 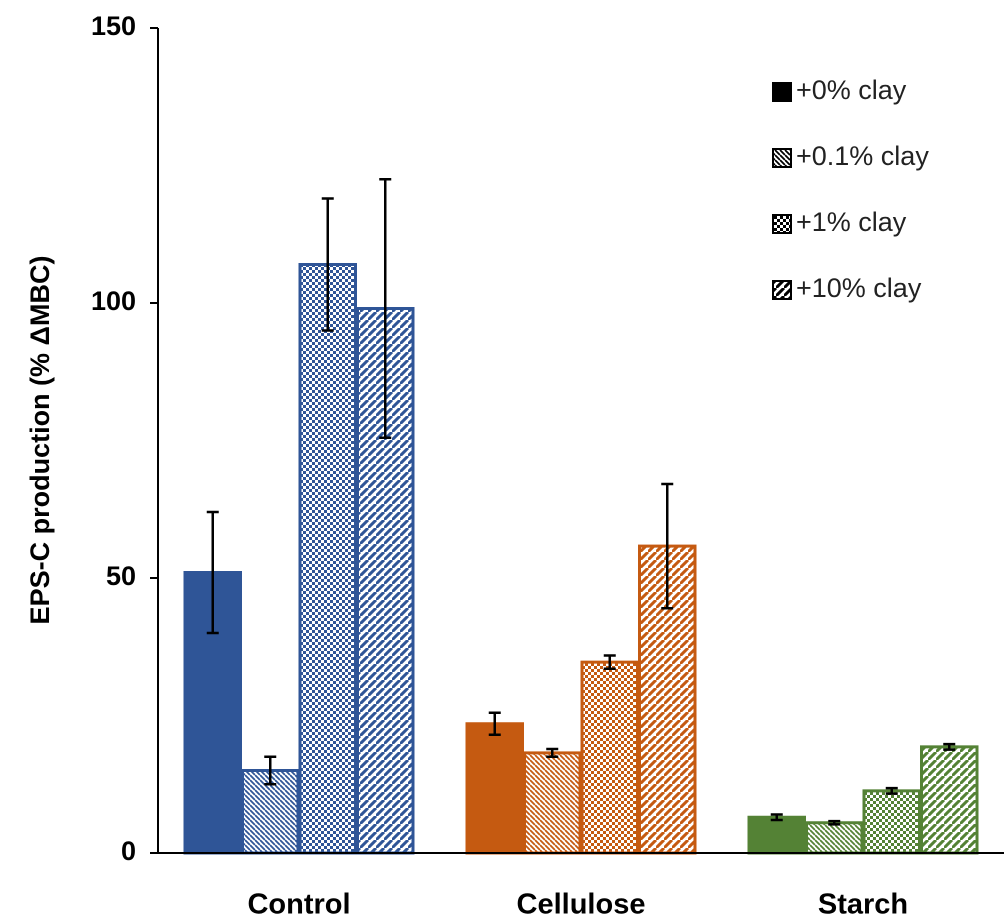 I want to click on x-tick-label: Control, so click(x=298, y=905).